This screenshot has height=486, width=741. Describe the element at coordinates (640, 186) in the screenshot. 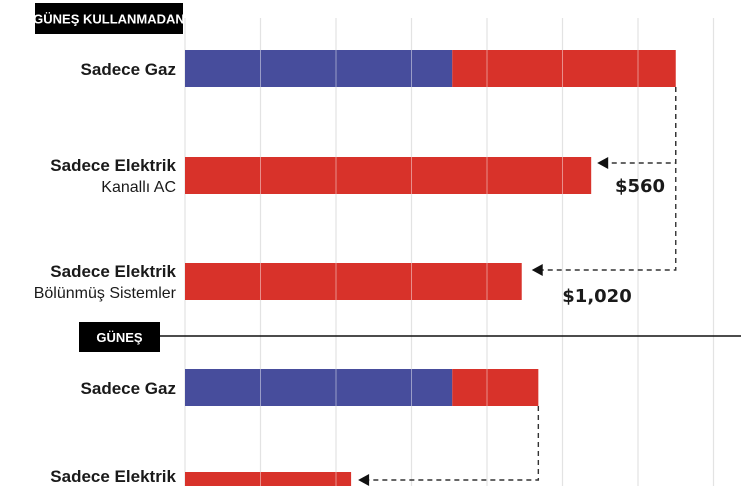

I see `savings-annotation: $560` at that location.